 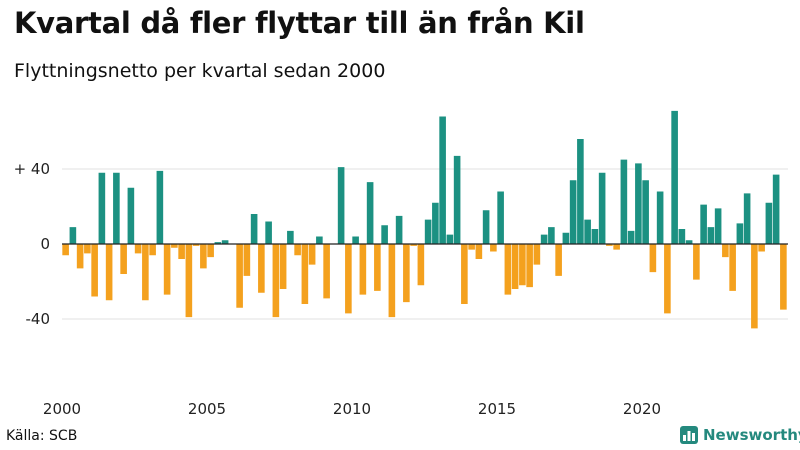 I want to click on x-tick-label: 2005, so click(x=207, y=409).